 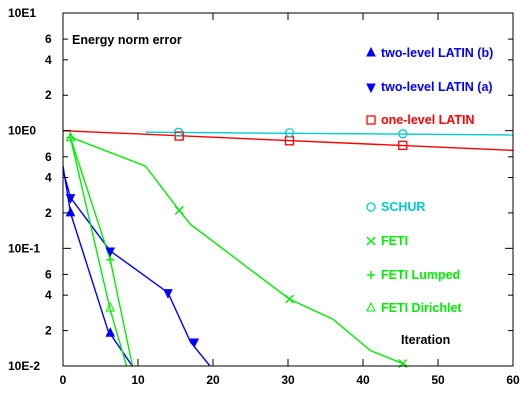 I want to click on data-point-feti-lumped, so click(x=110, y=259).